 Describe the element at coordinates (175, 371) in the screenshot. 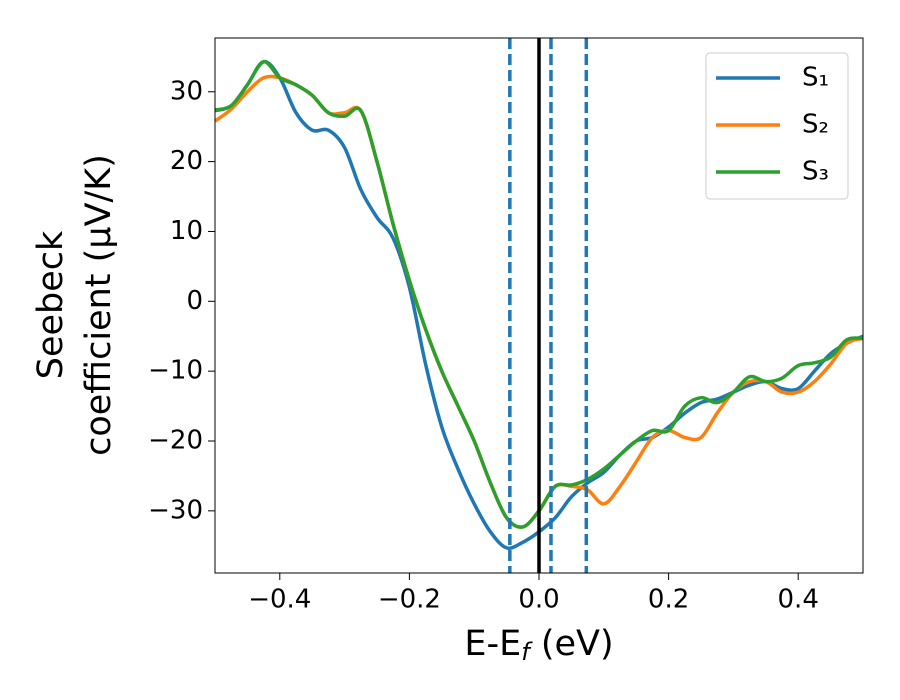

I see `y-tick-label: −10` at that location.